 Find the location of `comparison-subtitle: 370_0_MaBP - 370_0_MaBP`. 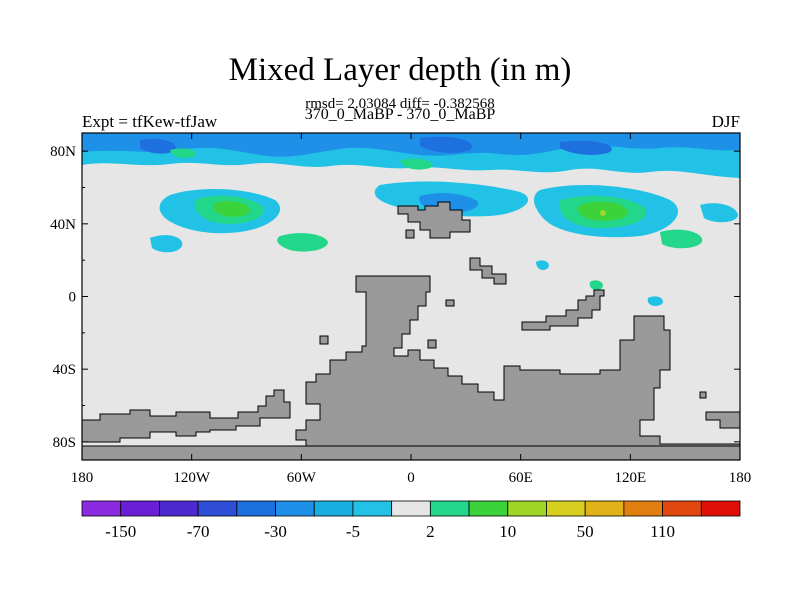

comparison-subtitle: 370_0_MaBP - 370_0_MaBP is located at coordinates (400, 114).